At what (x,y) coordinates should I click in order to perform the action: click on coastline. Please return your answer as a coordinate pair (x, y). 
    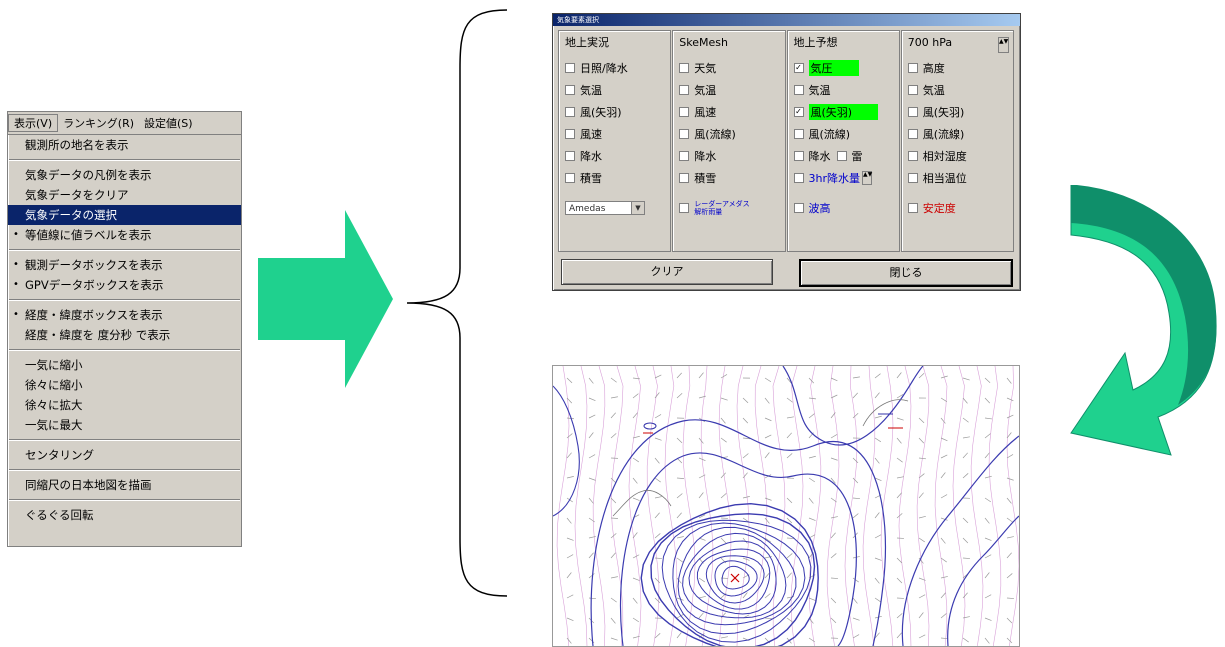
    Looking at the image, I should click on (642, 503).